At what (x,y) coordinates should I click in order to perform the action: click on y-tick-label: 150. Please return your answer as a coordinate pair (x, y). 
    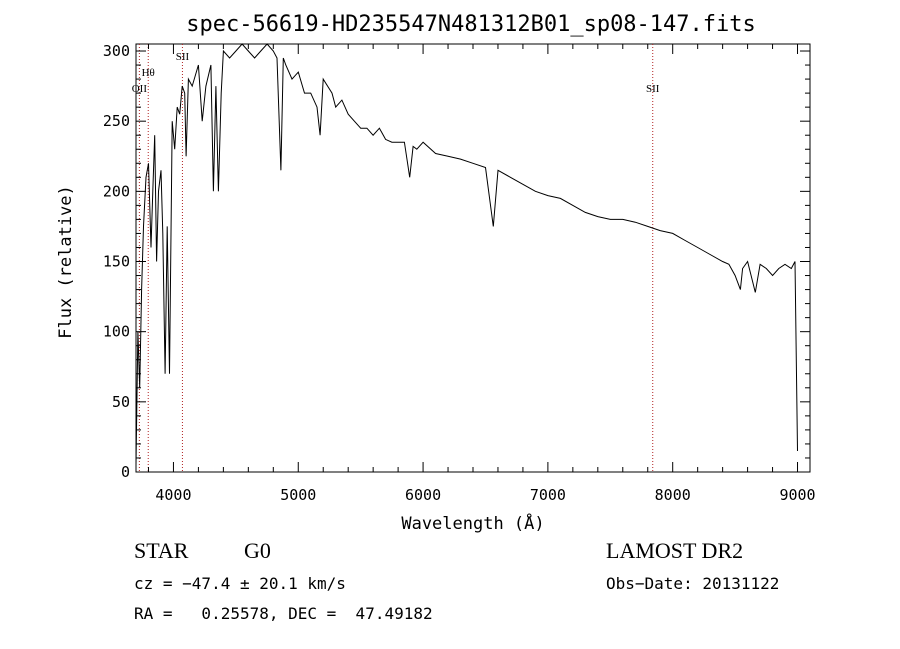
    Looking at the image, I should click on (116, 262).